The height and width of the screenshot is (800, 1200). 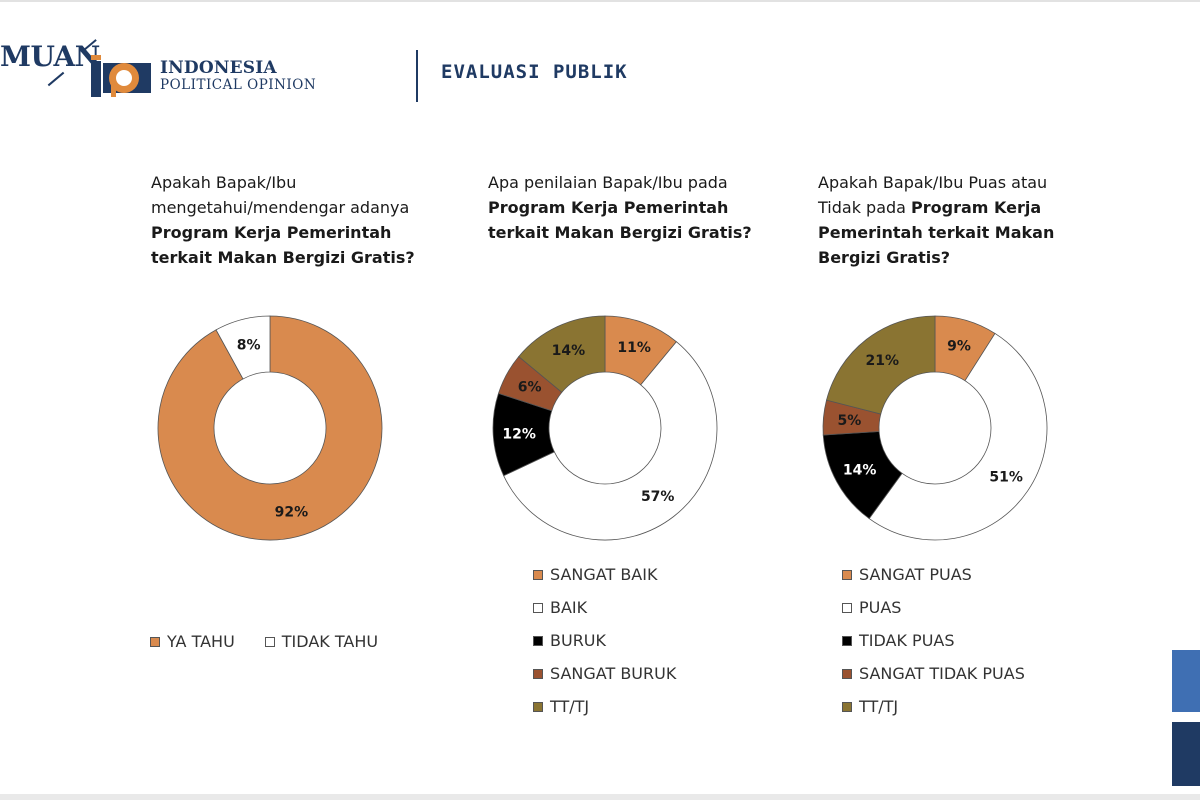 I want to click on chart-2-legend-item-sangat-baik: SANGAT BAIK, so click(x=604, y=574).